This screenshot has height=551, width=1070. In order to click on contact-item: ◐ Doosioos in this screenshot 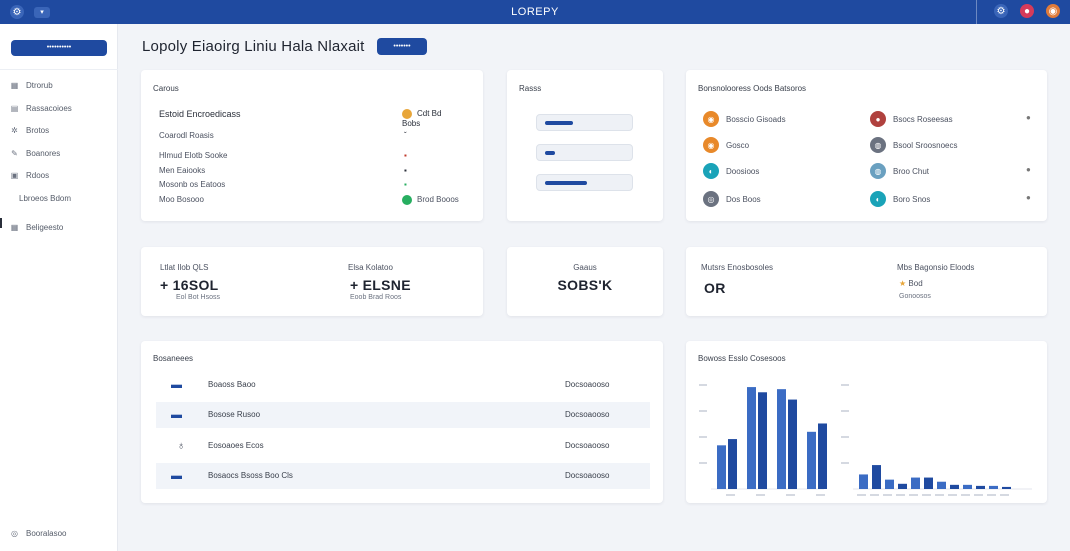, I will do `click(731, 171)`.